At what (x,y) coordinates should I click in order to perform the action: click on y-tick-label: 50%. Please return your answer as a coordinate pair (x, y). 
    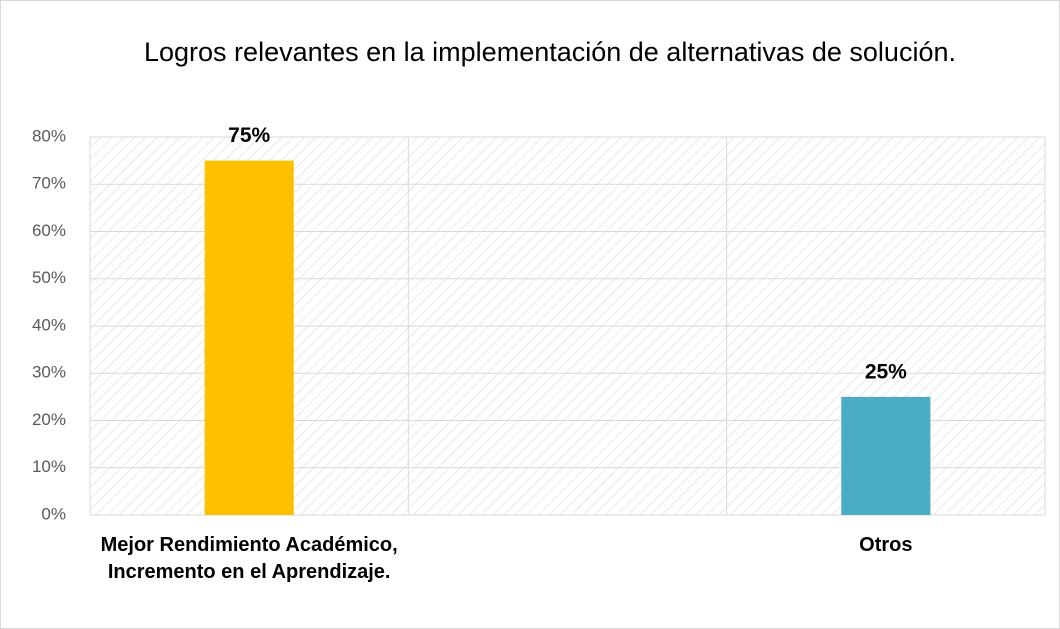
    Looking at the image, I should click on (49, 277).